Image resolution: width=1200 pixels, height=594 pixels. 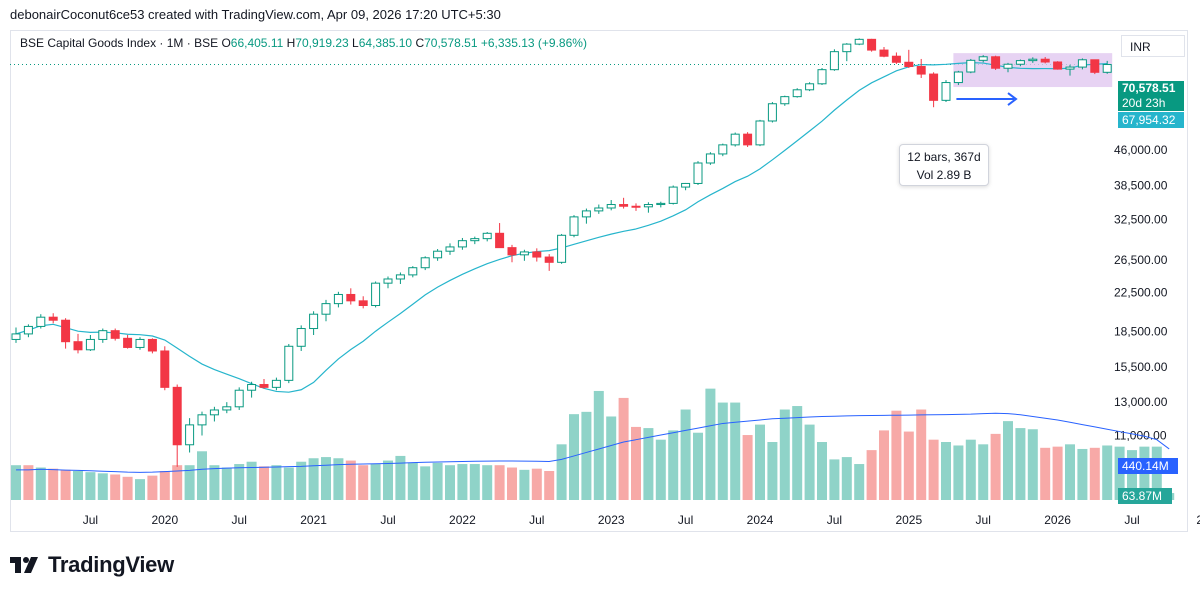 What do you see at coordinates (1141, 332) in the screenshot?
I see `y-tick-label: 18,500.00` at bounding box center [1141, 332].